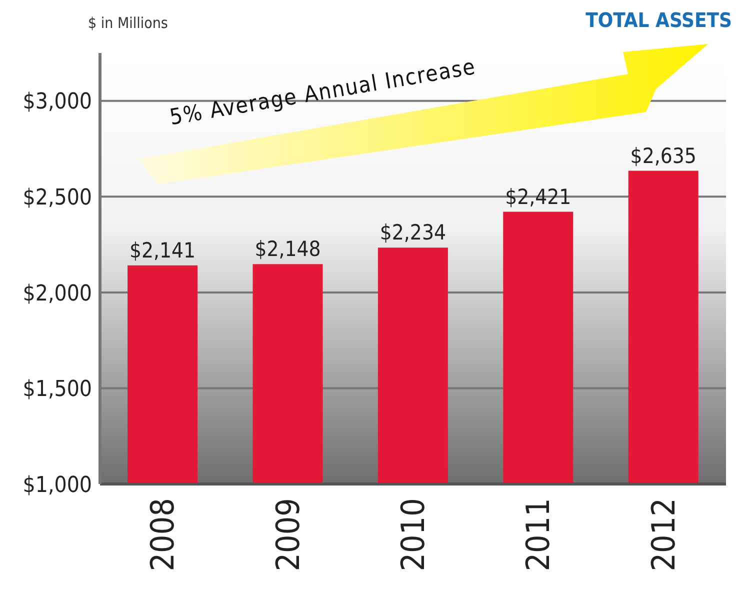 Image resolution: width=750 pixels, height=590 pixels. What do you see at coordinates (57, 485) in the screenshot?
I see `y-tick-label: $1,000` at bounding box center [57, 485].